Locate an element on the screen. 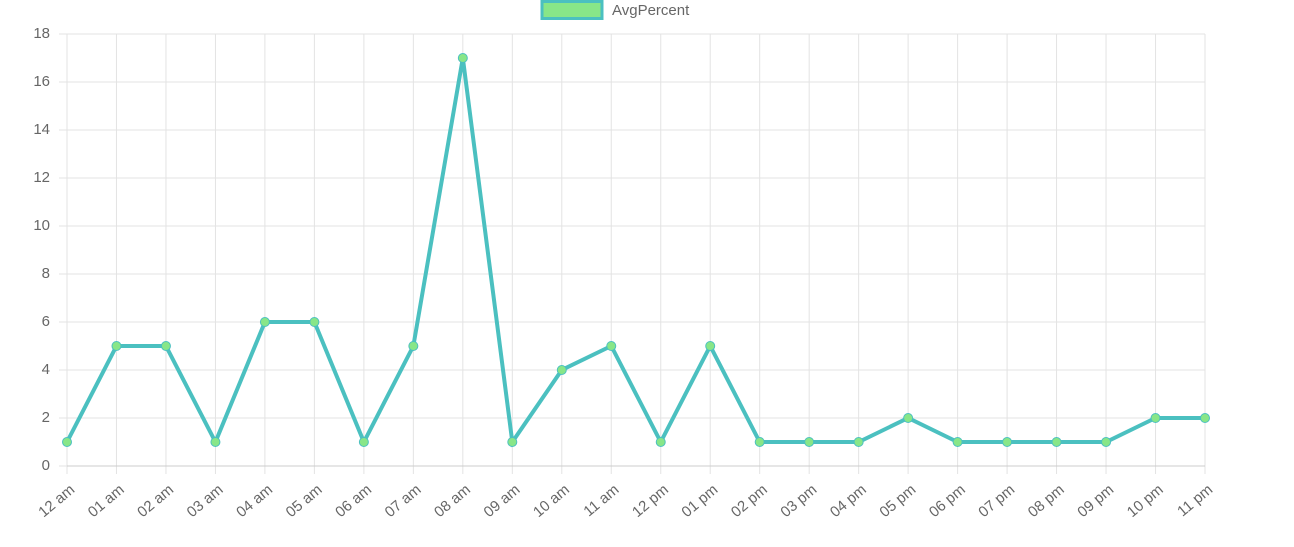  x-tick-label: 03 am is located at coordinates (205, 501).